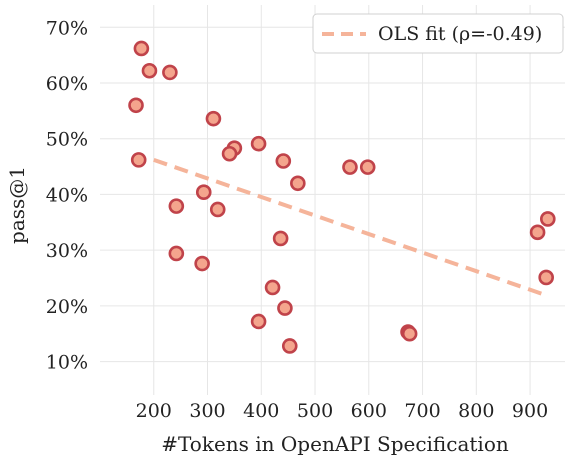 The image size is (578, 458). I want to click on x-tick-label: 700, so click(422, 411).